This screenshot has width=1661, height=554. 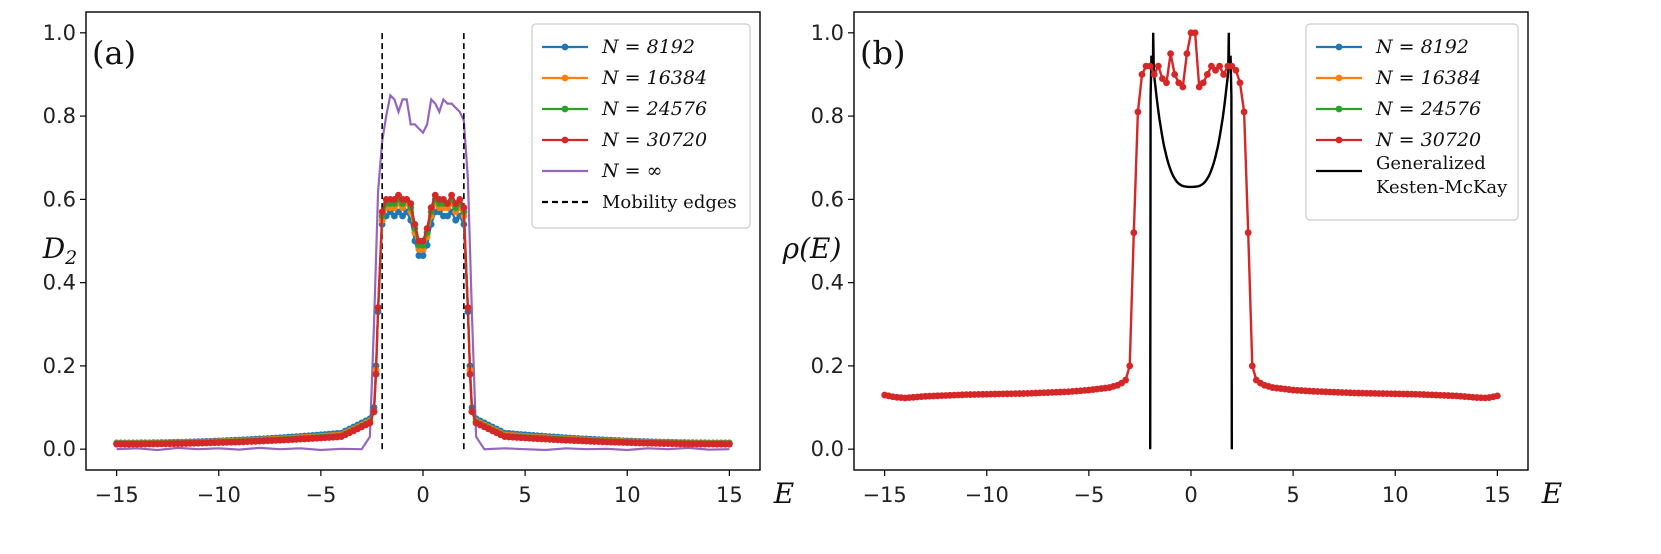 I want to click on y-tick-label-b: 0.8, so click(x=827, y=116).